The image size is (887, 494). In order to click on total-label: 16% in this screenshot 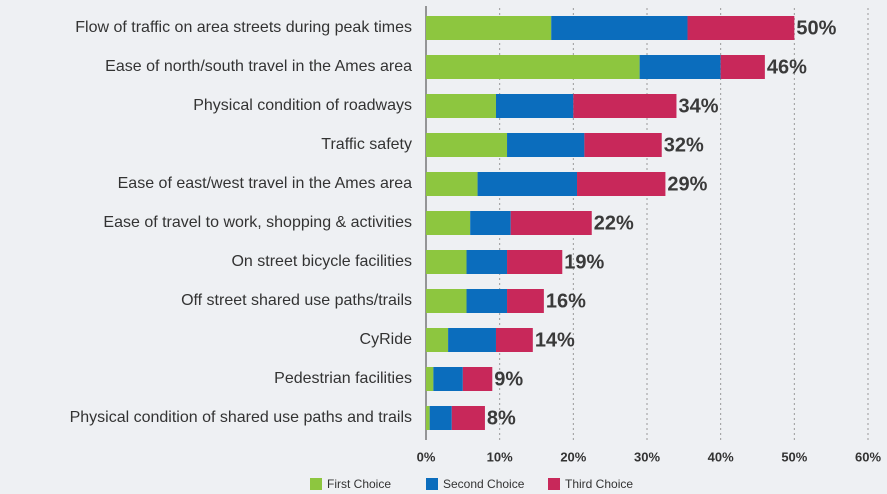, I will do `click(566, 301)`.